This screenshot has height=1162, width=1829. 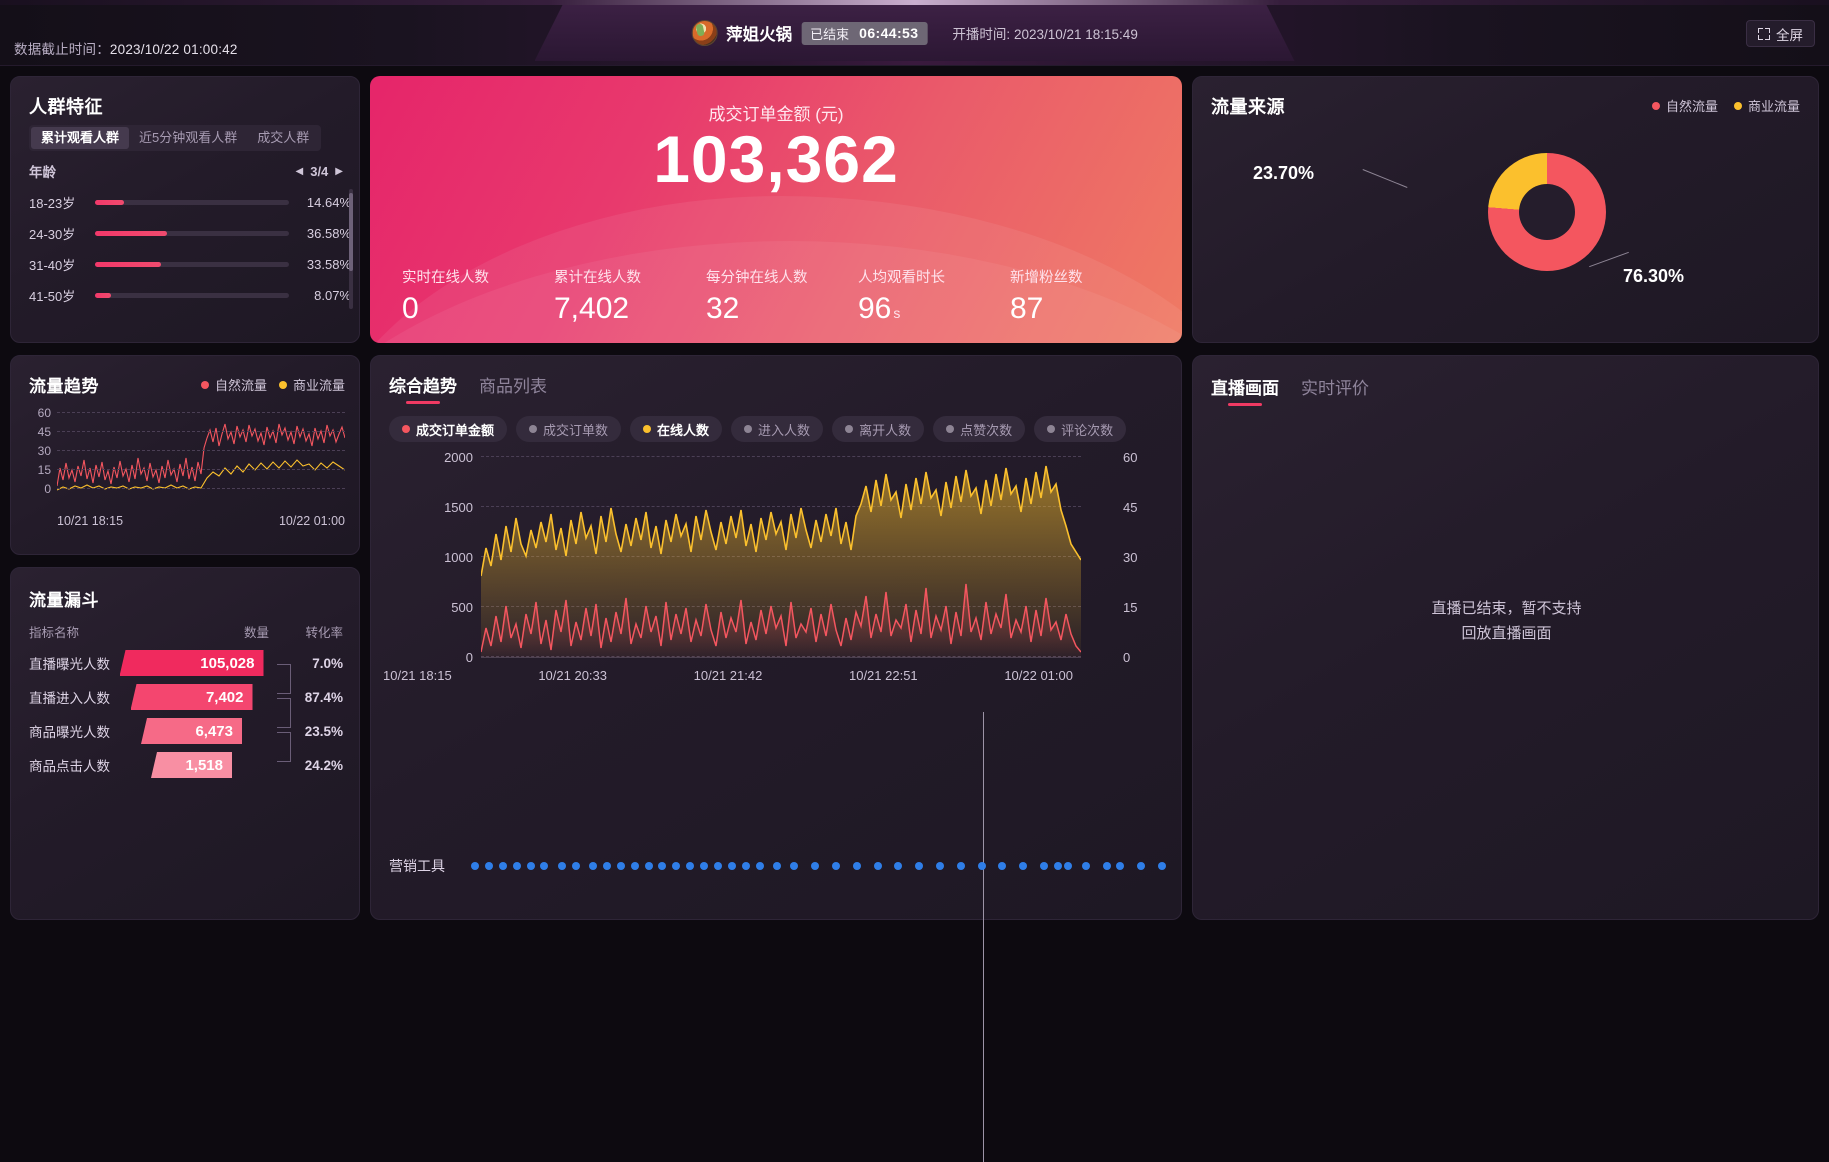 What do you see at coordinates (830, 34) in the screenshot?
I see `live-status-label: 已结束` at bounding box center [830, 34].